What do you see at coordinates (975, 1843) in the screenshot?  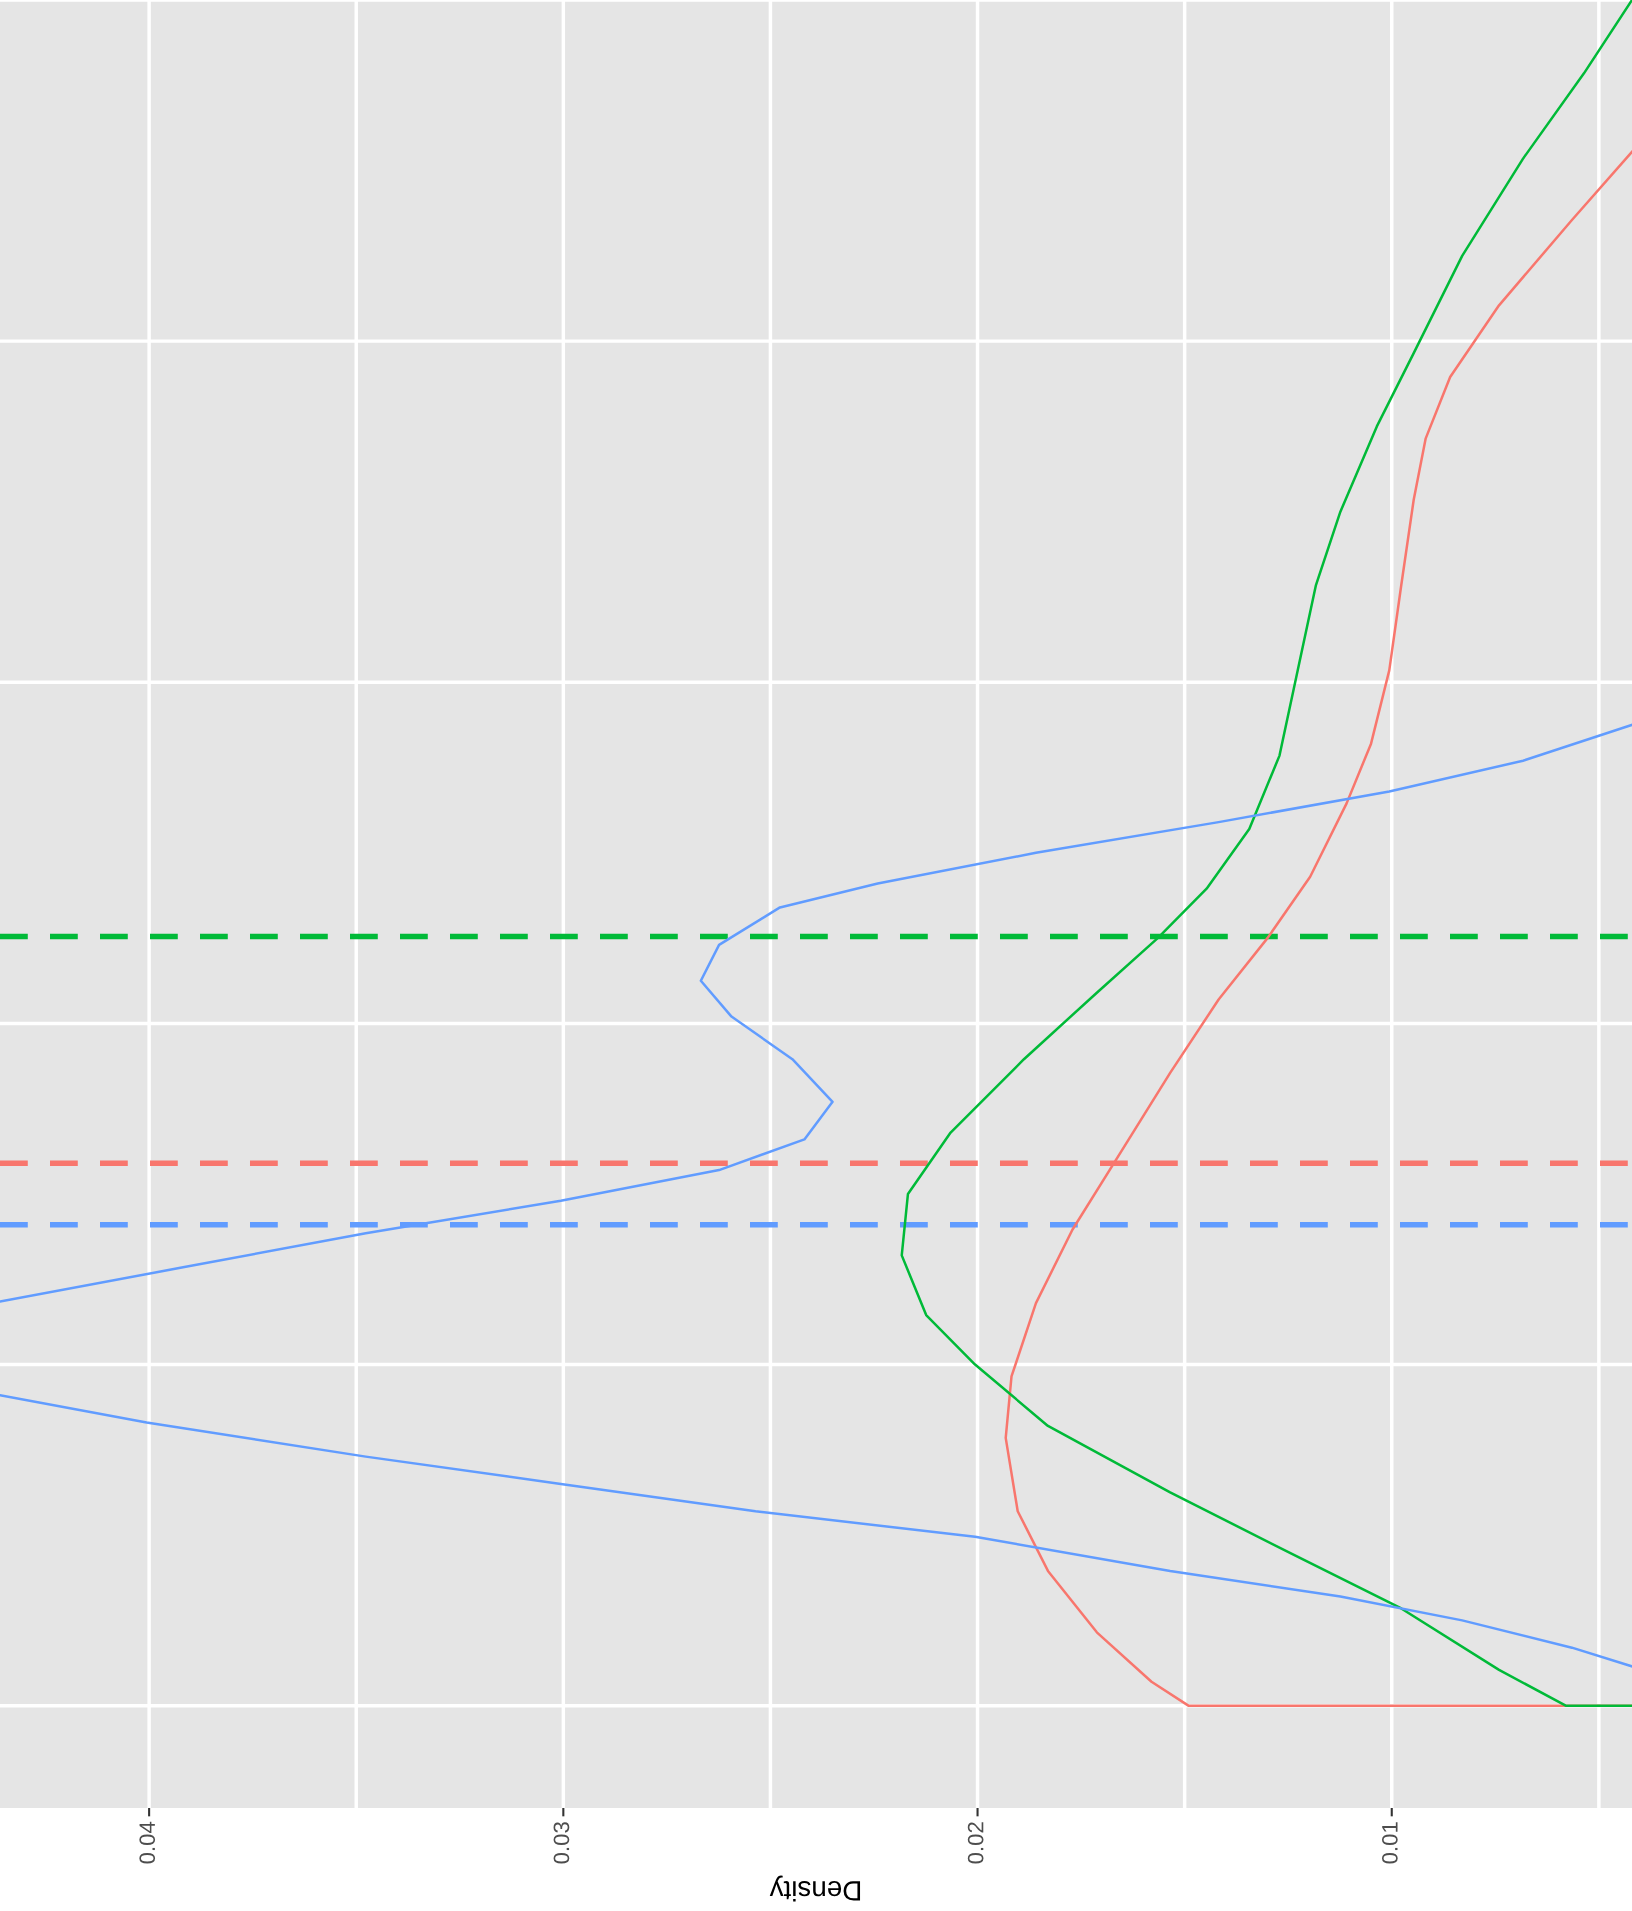 I see `x-tick-label: 0.02` at bounding box center [975, 1843].